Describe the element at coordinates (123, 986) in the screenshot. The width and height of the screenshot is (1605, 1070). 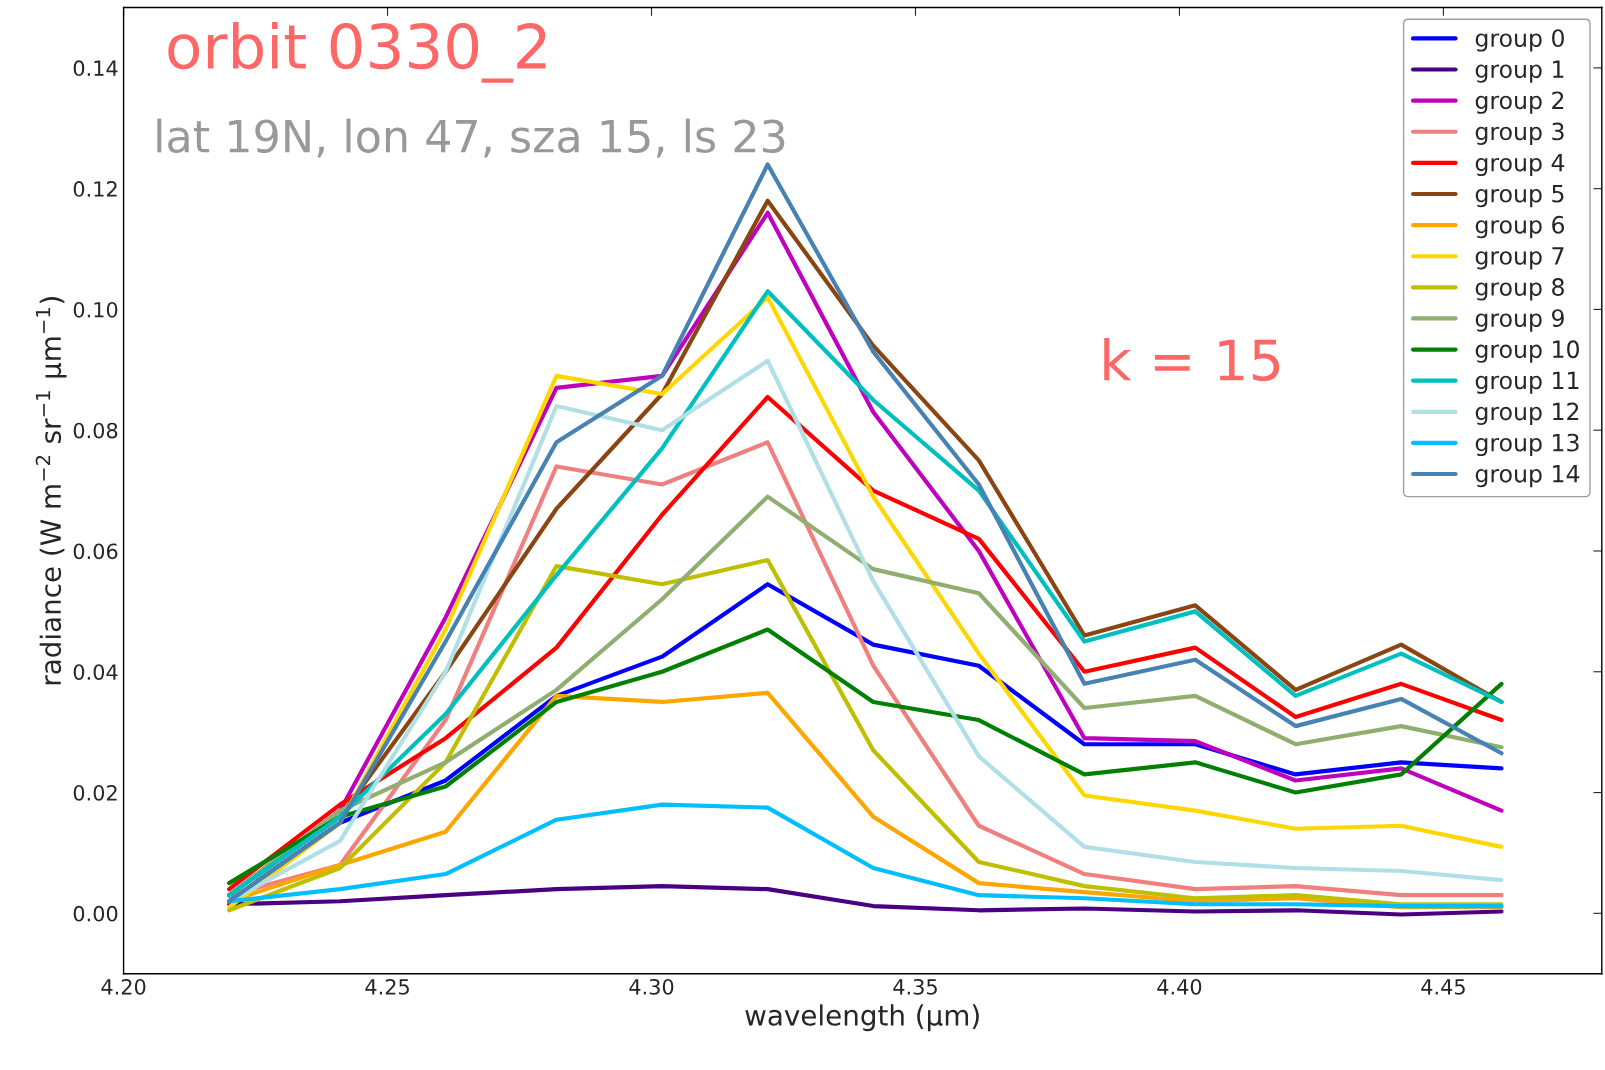
I see `x-tick-label: 4.20` at that location.